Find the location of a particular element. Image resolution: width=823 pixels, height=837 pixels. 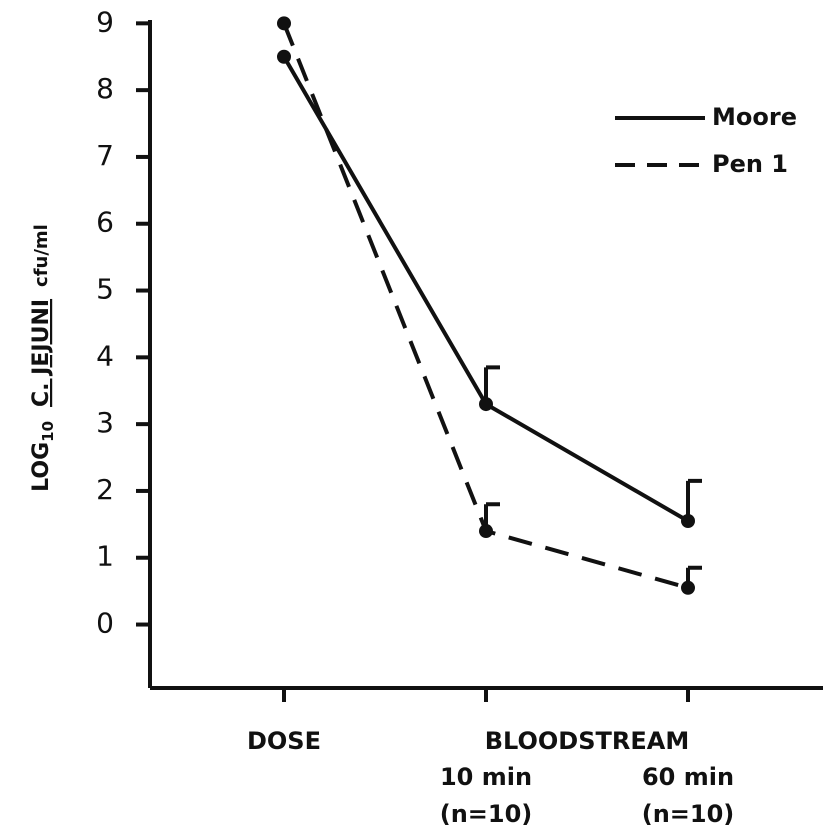

y-axis-label: LOG10 C. JEJUNI cfu/ml is located at coordinates (43, 358).